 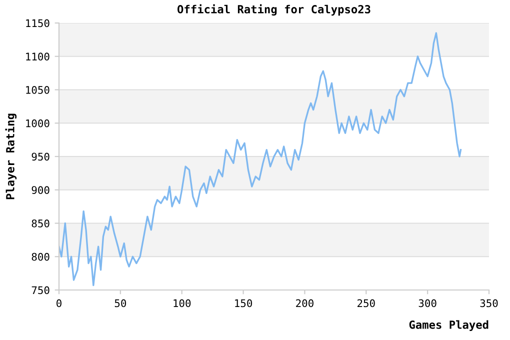 I want to click on x-tick-label: 150, so click(x=243, y=303).